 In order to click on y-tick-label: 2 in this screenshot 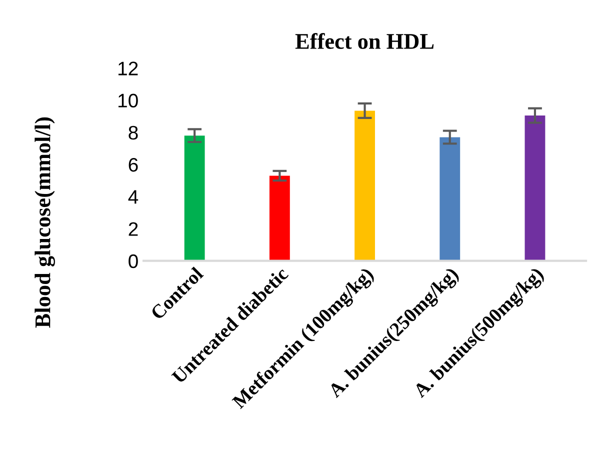, I will do `click(133, 229)`.